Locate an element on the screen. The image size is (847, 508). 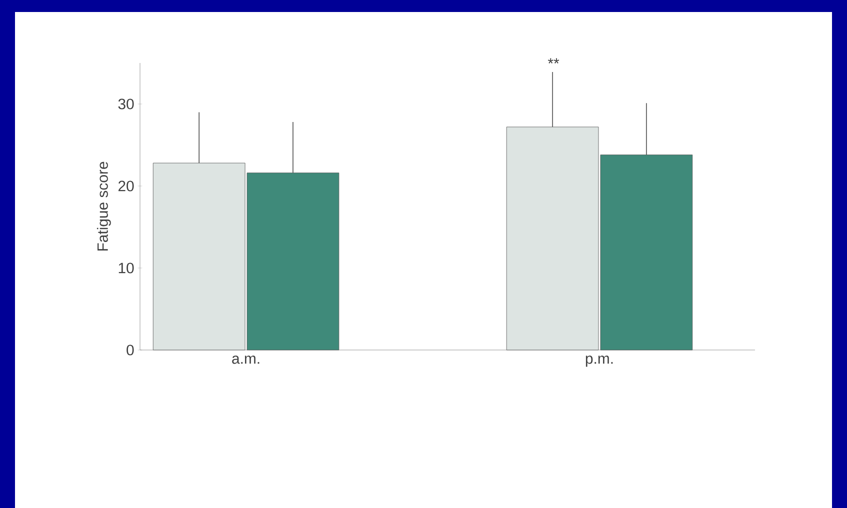
y-tick-label: 0 is located at coordinates (130, 350).